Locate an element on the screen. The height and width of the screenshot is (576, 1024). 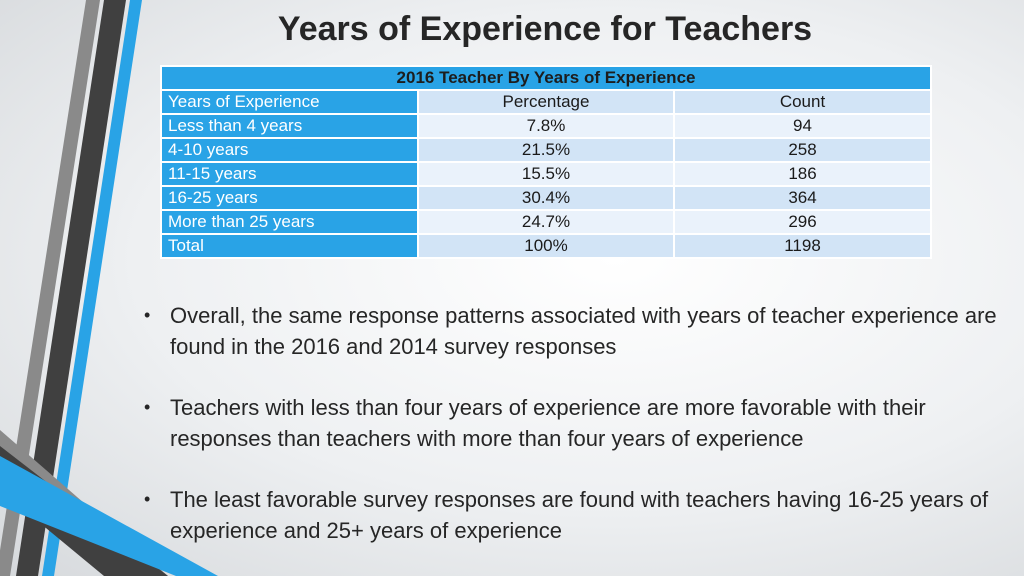
column-header: Years of Experience is located at coordinates (289, 102).